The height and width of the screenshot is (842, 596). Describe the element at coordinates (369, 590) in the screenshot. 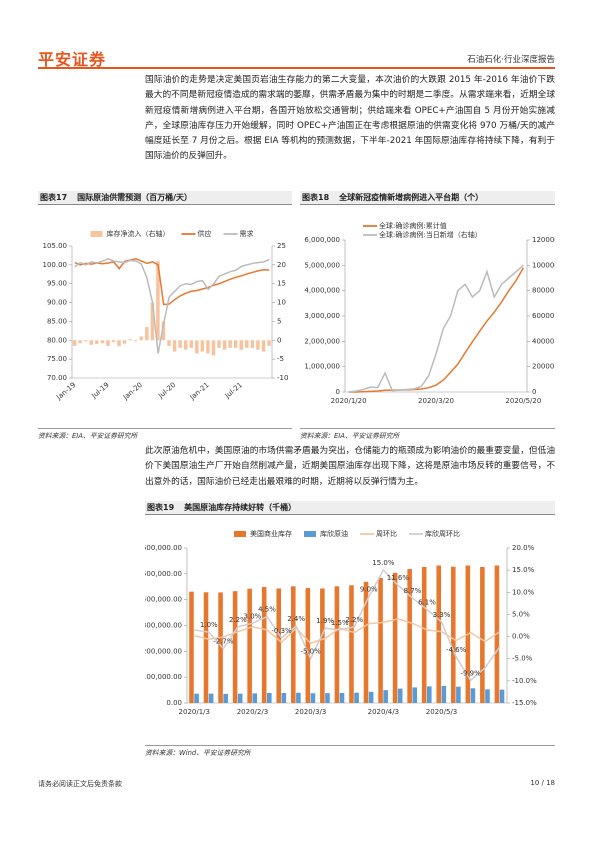

I see `data-label: 9.0%` at that location.